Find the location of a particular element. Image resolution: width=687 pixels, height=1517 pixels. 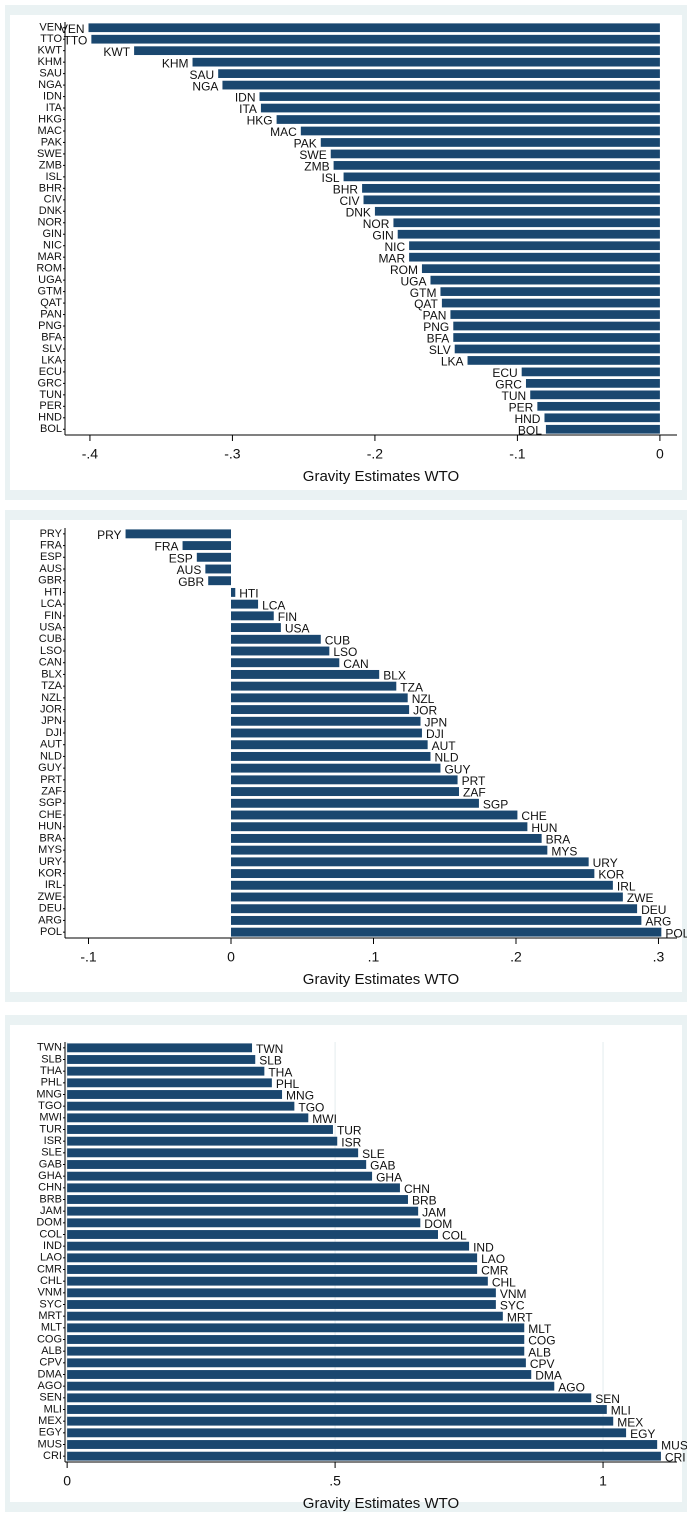

y-tick-label: CMR is located at coordinates (49, 1269).